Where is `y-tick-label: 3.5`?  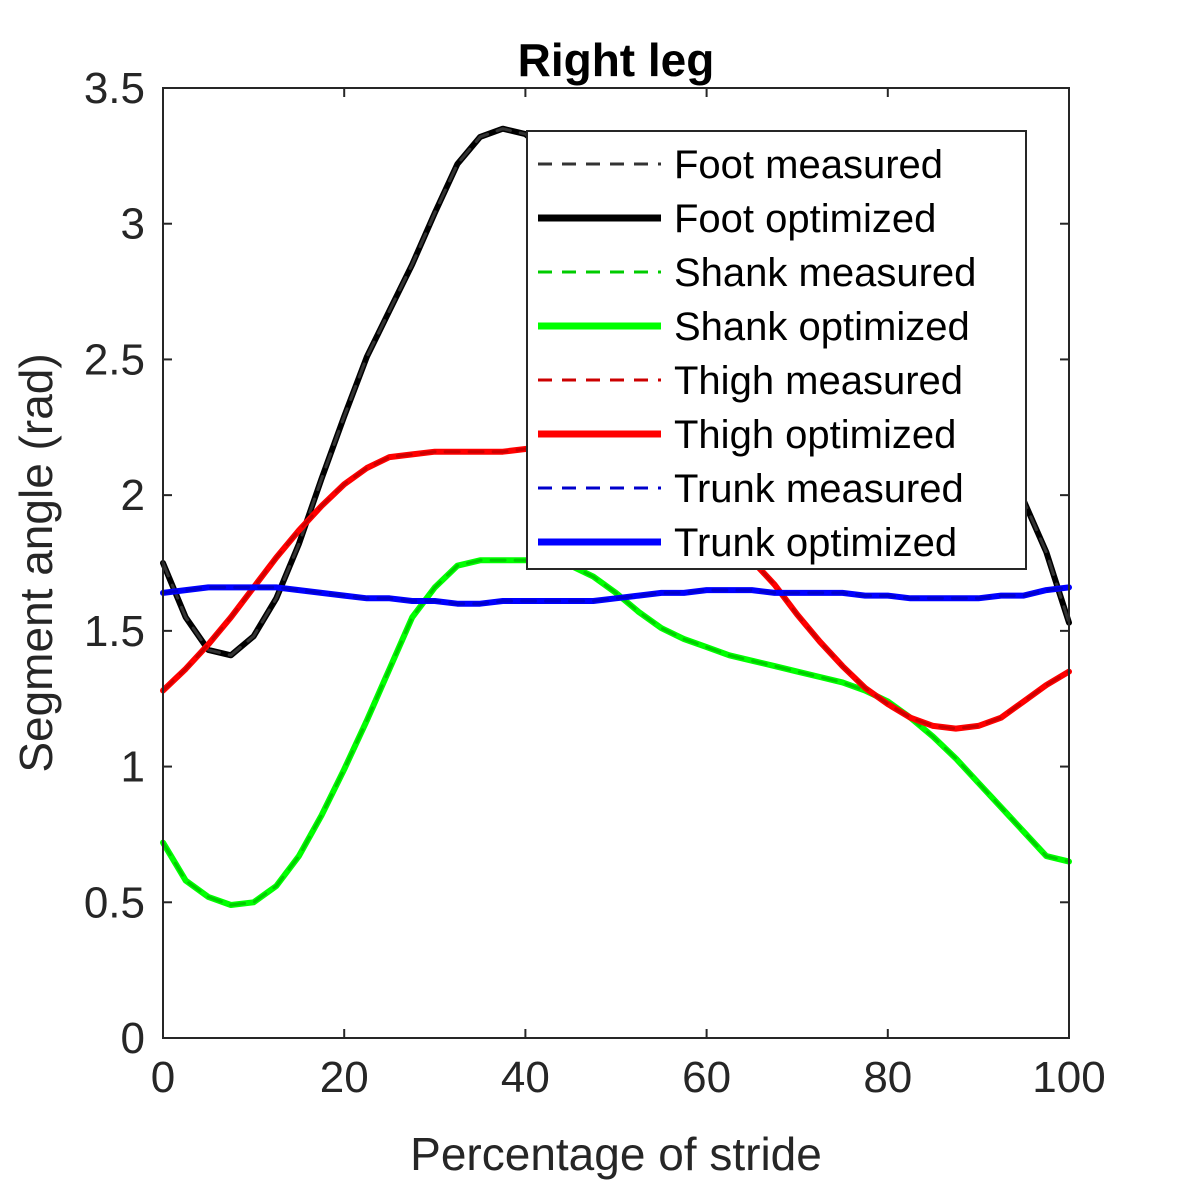
y-tick-label: 3.5 is located at coordinates (114, 88).